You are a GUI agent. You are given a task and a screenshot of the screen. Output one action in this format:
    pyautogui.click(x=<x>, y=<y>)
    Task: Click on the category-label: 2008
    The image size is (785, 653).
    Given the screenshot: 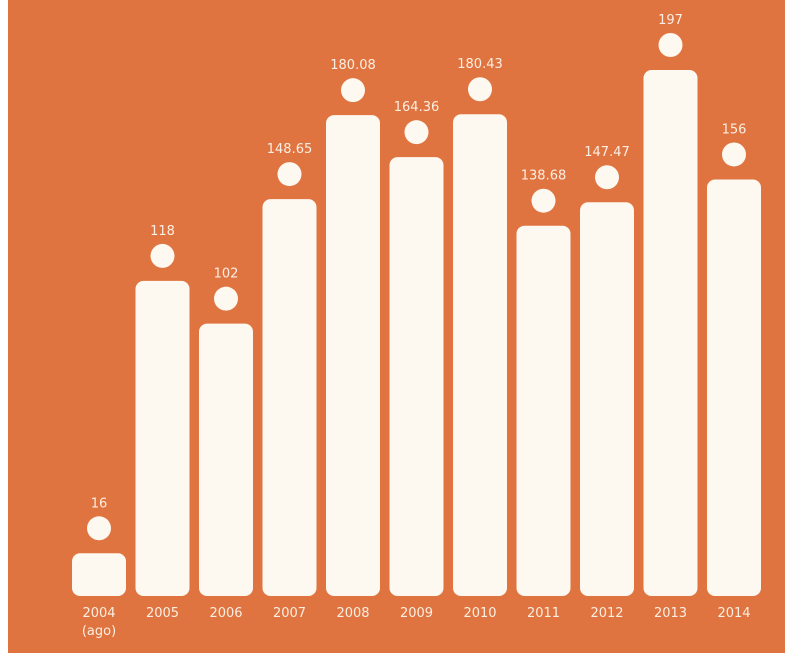 What is the action you would take?
    pyautogui.click(x=352, y=613)
    